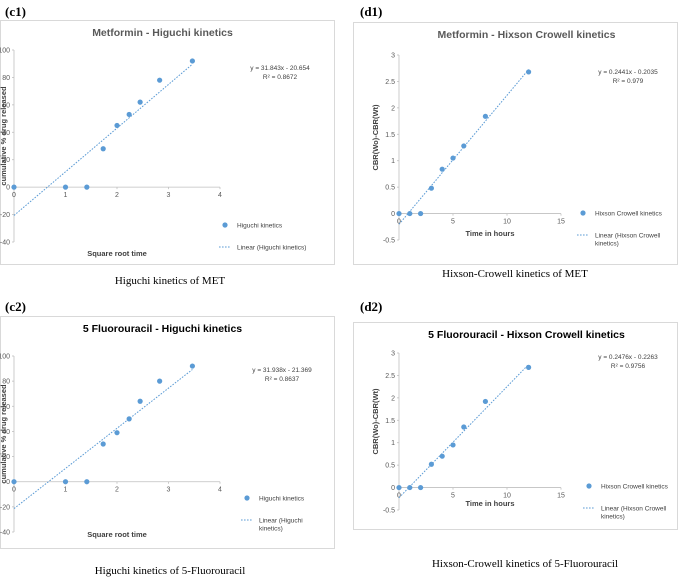  Describe the element at coordinates (282, 379) in the screenshot. I see `trendline-r2: R² = 0.8637` at that location.